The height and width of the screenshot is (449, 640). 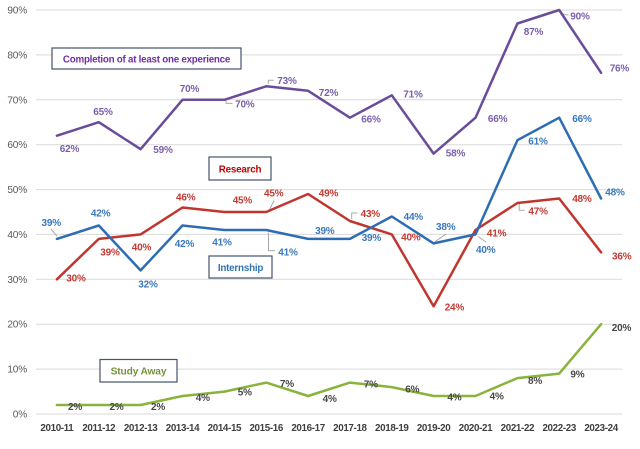 I want to click on svg-text: 72%, so click(x=329, y=93).